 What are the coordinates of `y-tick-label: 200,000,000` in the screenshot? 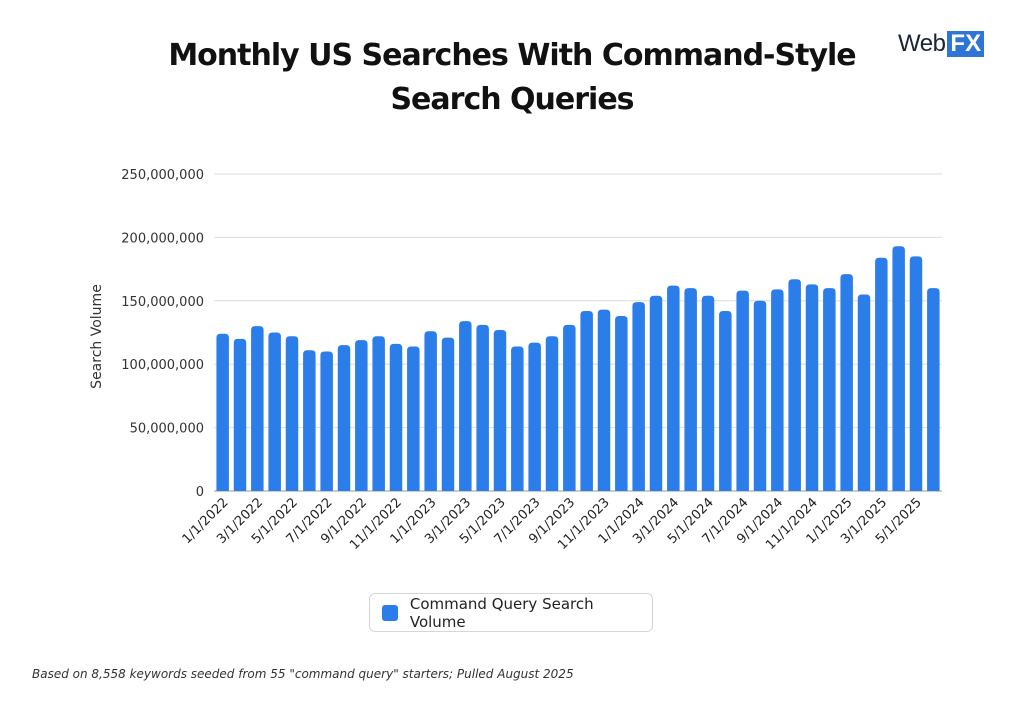 It's located at (162, 238).